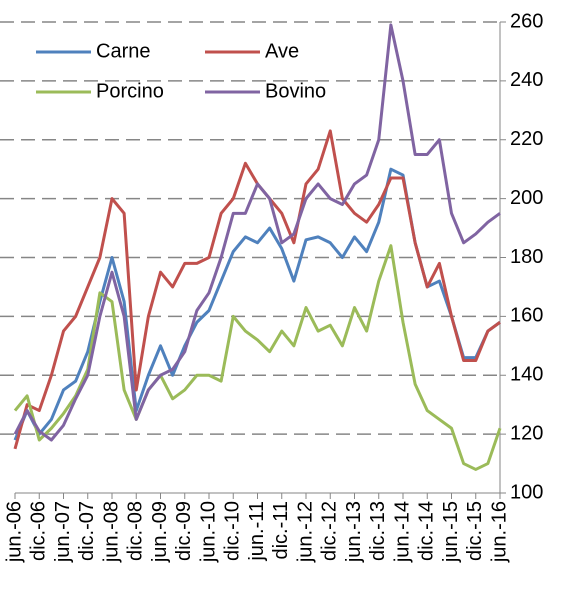 Image resolution: width=573 pixels, height=593 pixels. Describe the element at coordinates (295, 91) in the screenshot. I see `legend-label: Bovino` at that location.